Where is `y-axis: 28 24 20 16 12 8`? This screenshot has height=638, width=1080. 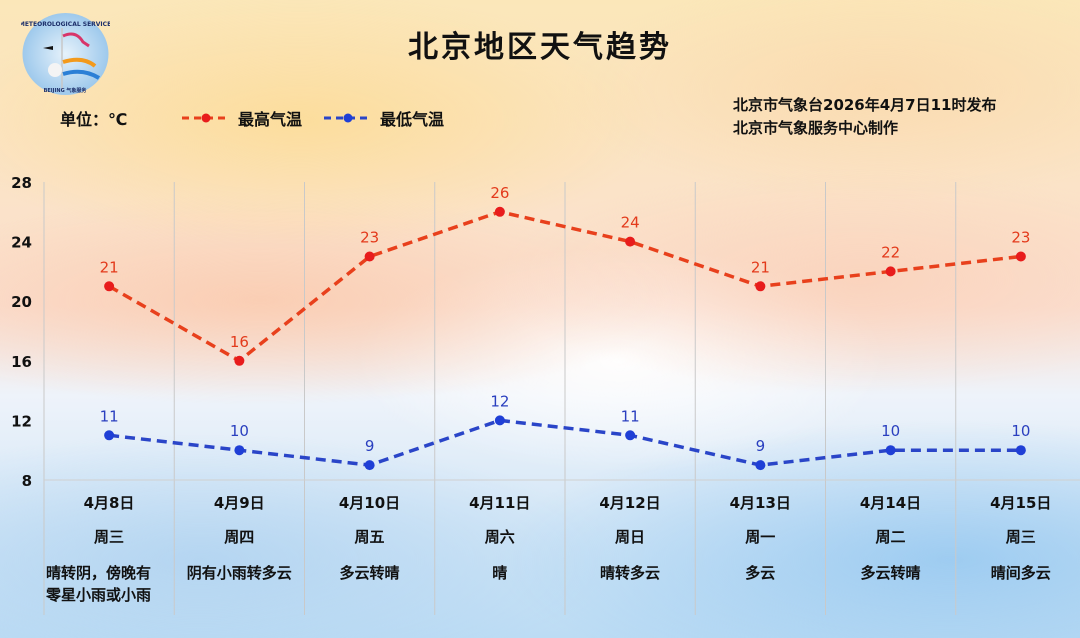 y-axis: 28 24 20 16 12 8 is located at coordinates (21, 332).